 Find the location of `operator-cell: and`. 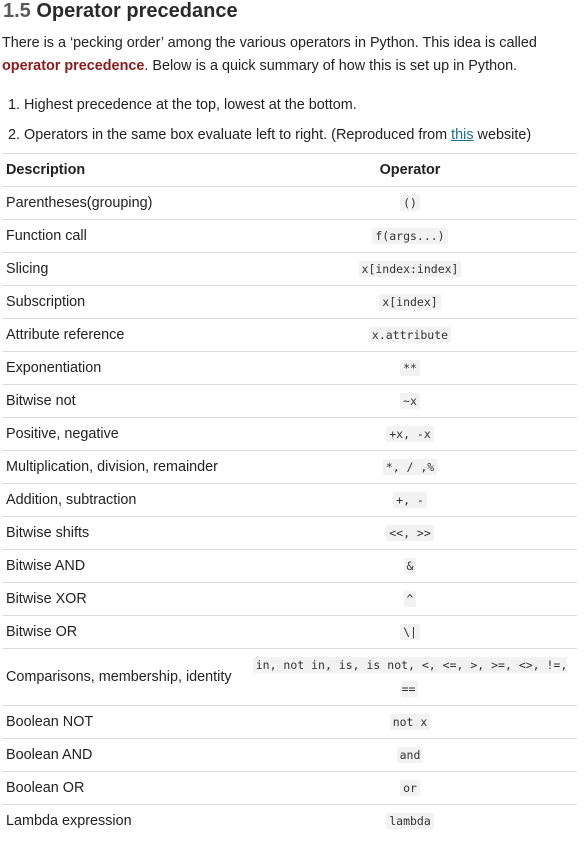

operator-cell: and is located at coordinates (410, 755).